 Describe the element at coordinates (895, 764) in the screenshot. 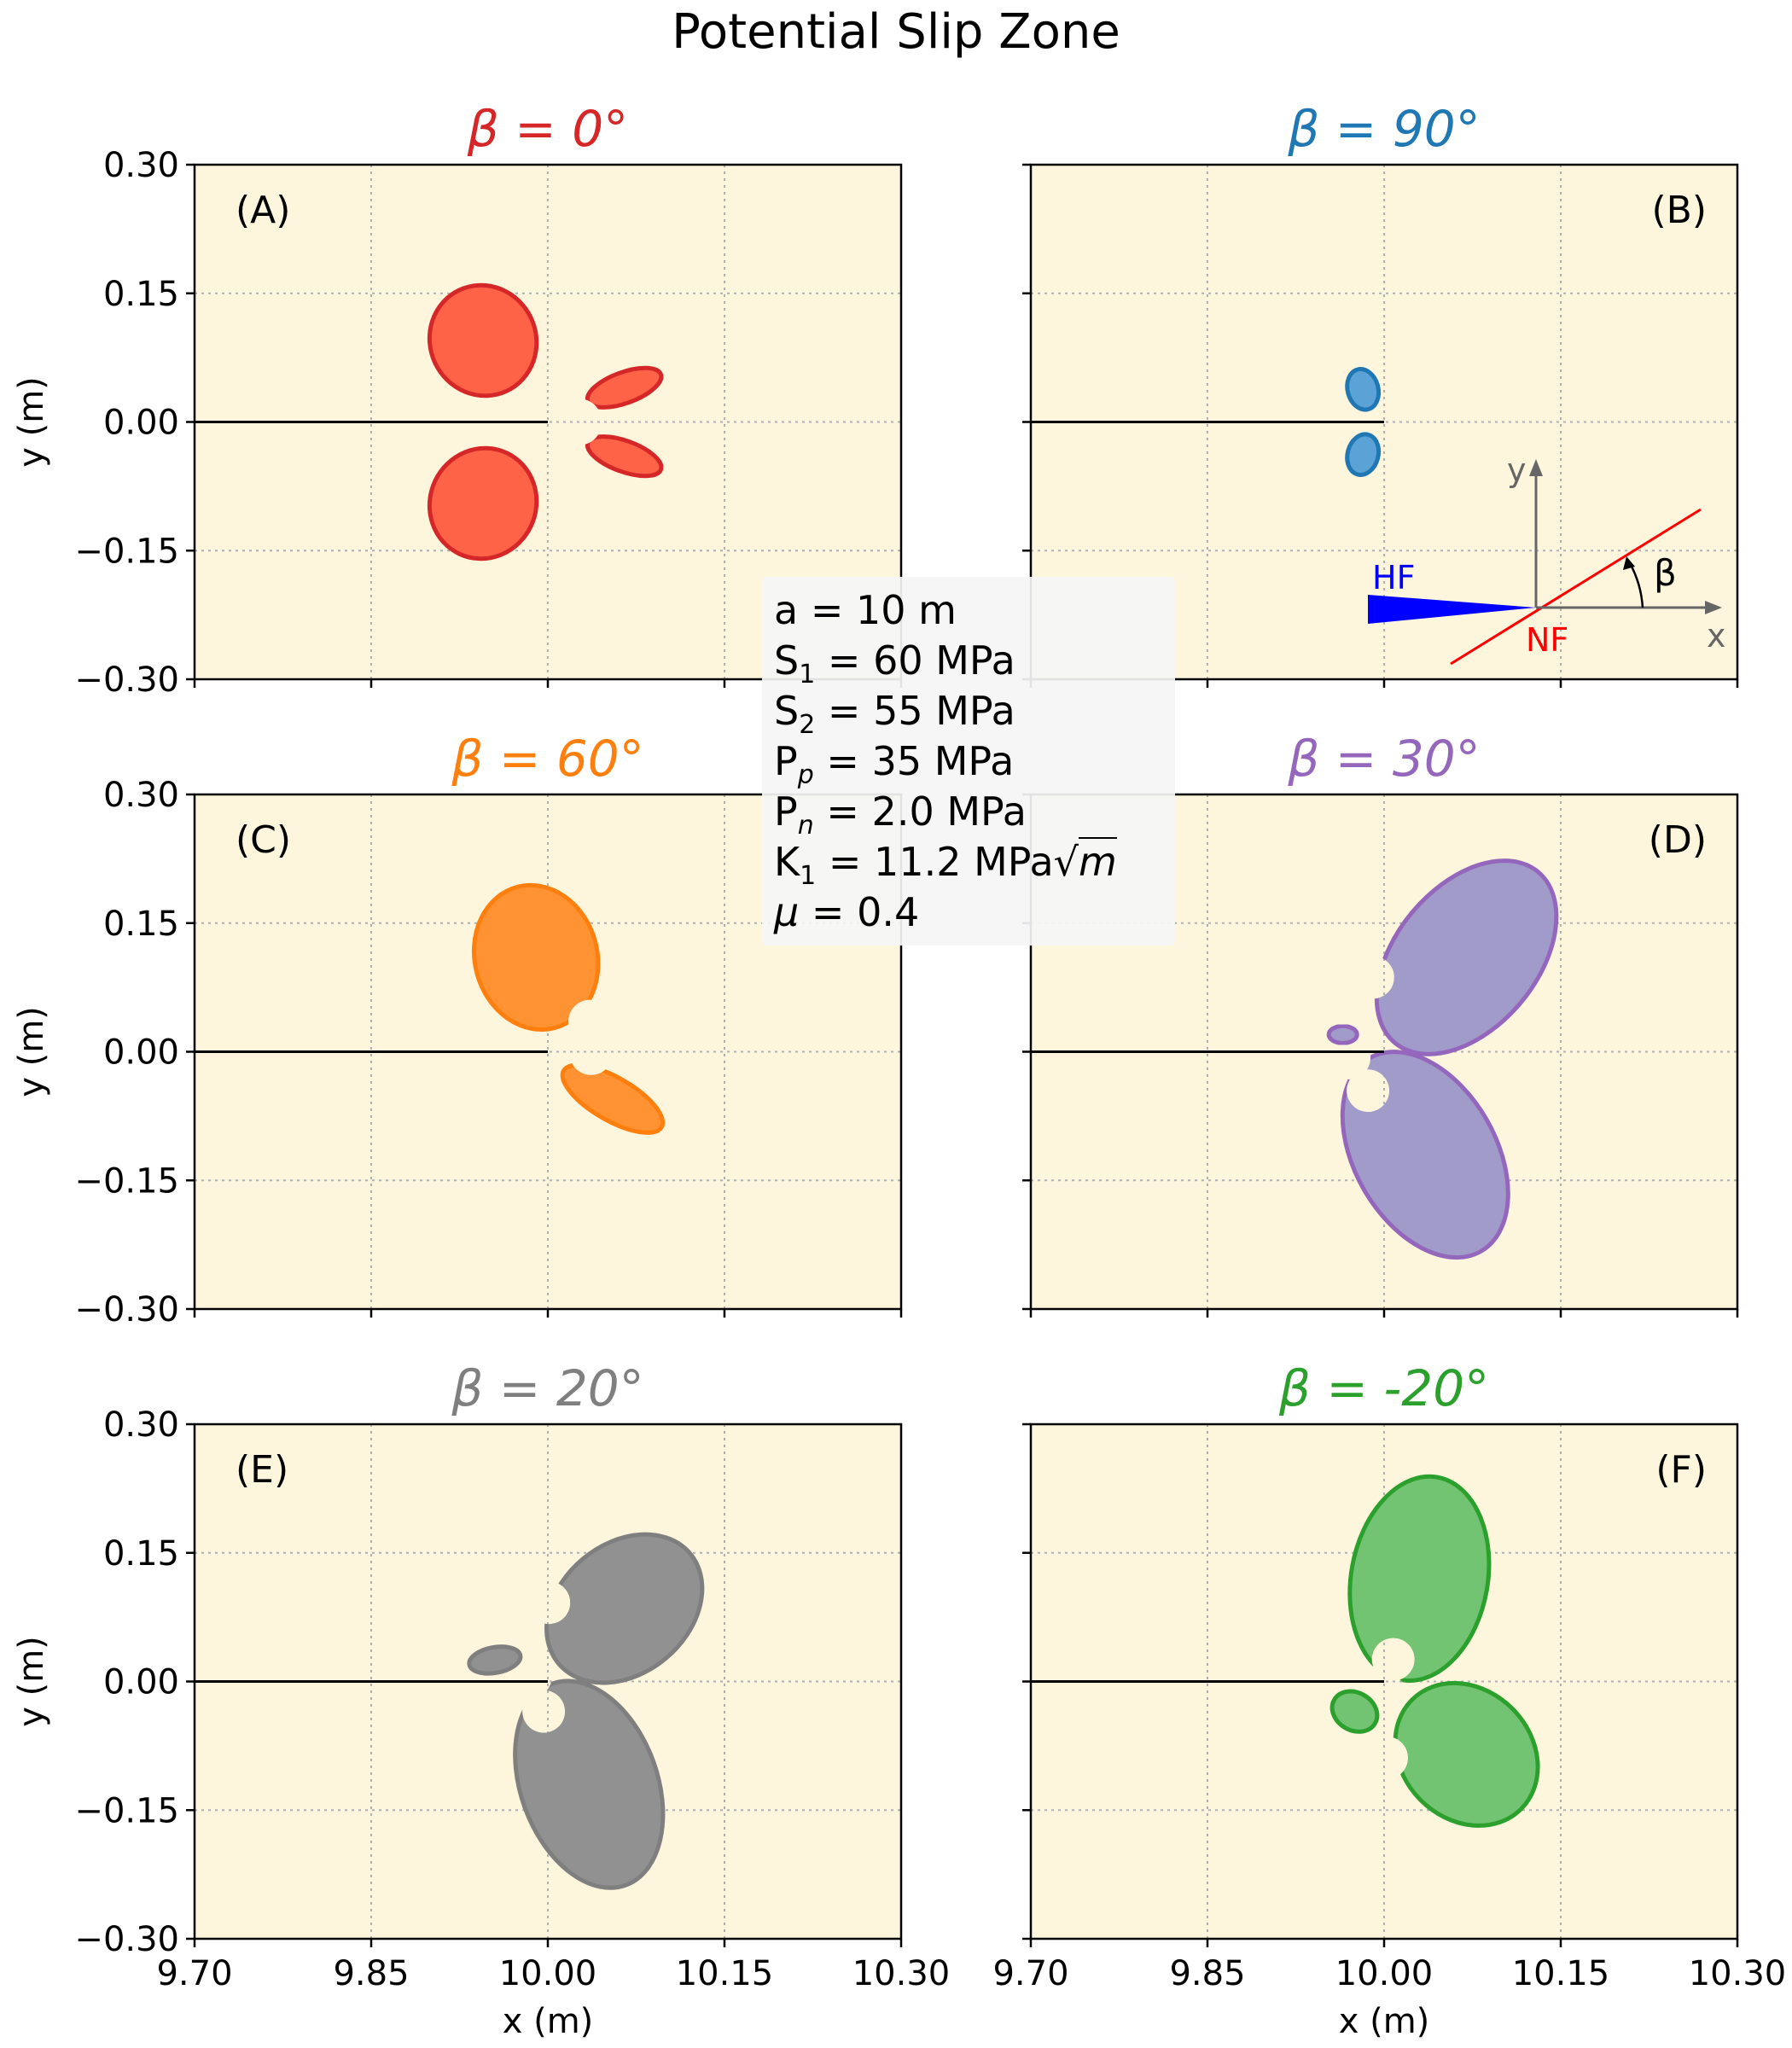

I see `param-pp: Pp = 35 MPa` at that location.